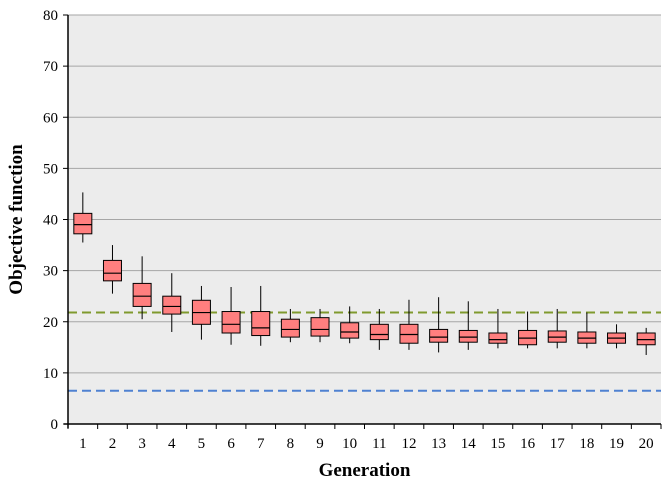 This screenshot has width=663, height=482. Describe the element at coordinates (365, 470) in the screenshot. I see `x-axis-title: Generation` at that location.